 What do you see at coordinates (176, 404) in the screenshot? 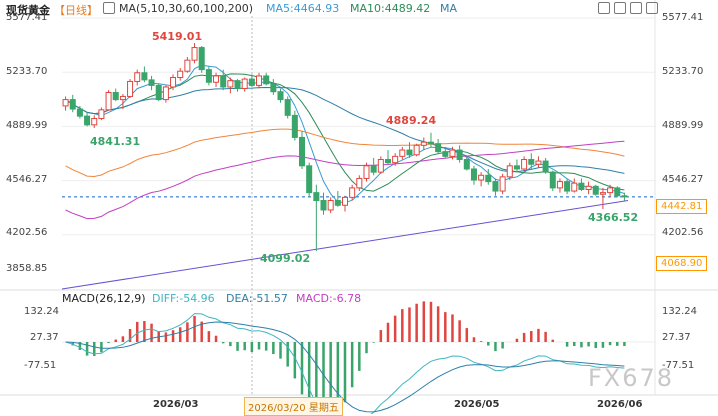
I see `x-label: 2026/03` at bounding box center [176, 404].